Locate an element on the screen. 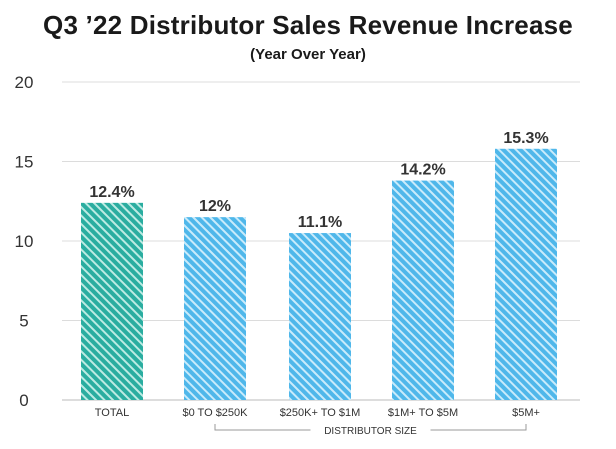 The image size is (616, 449). x-tick-label: $0 TO $250K is located at coordinates (215, 413).